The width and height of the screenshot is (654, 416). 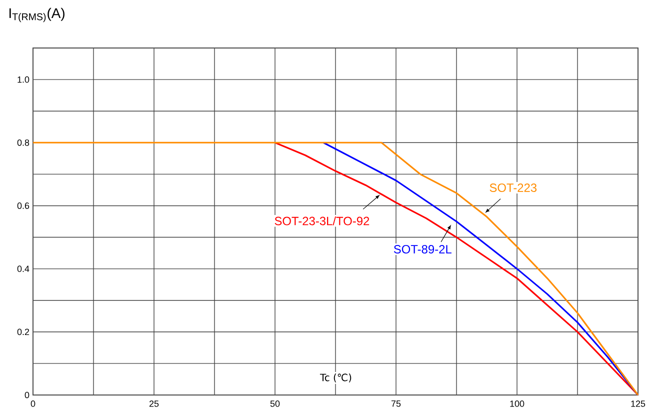 I want to click on y-tick-label: 0.6, so click(x=23, y=205).